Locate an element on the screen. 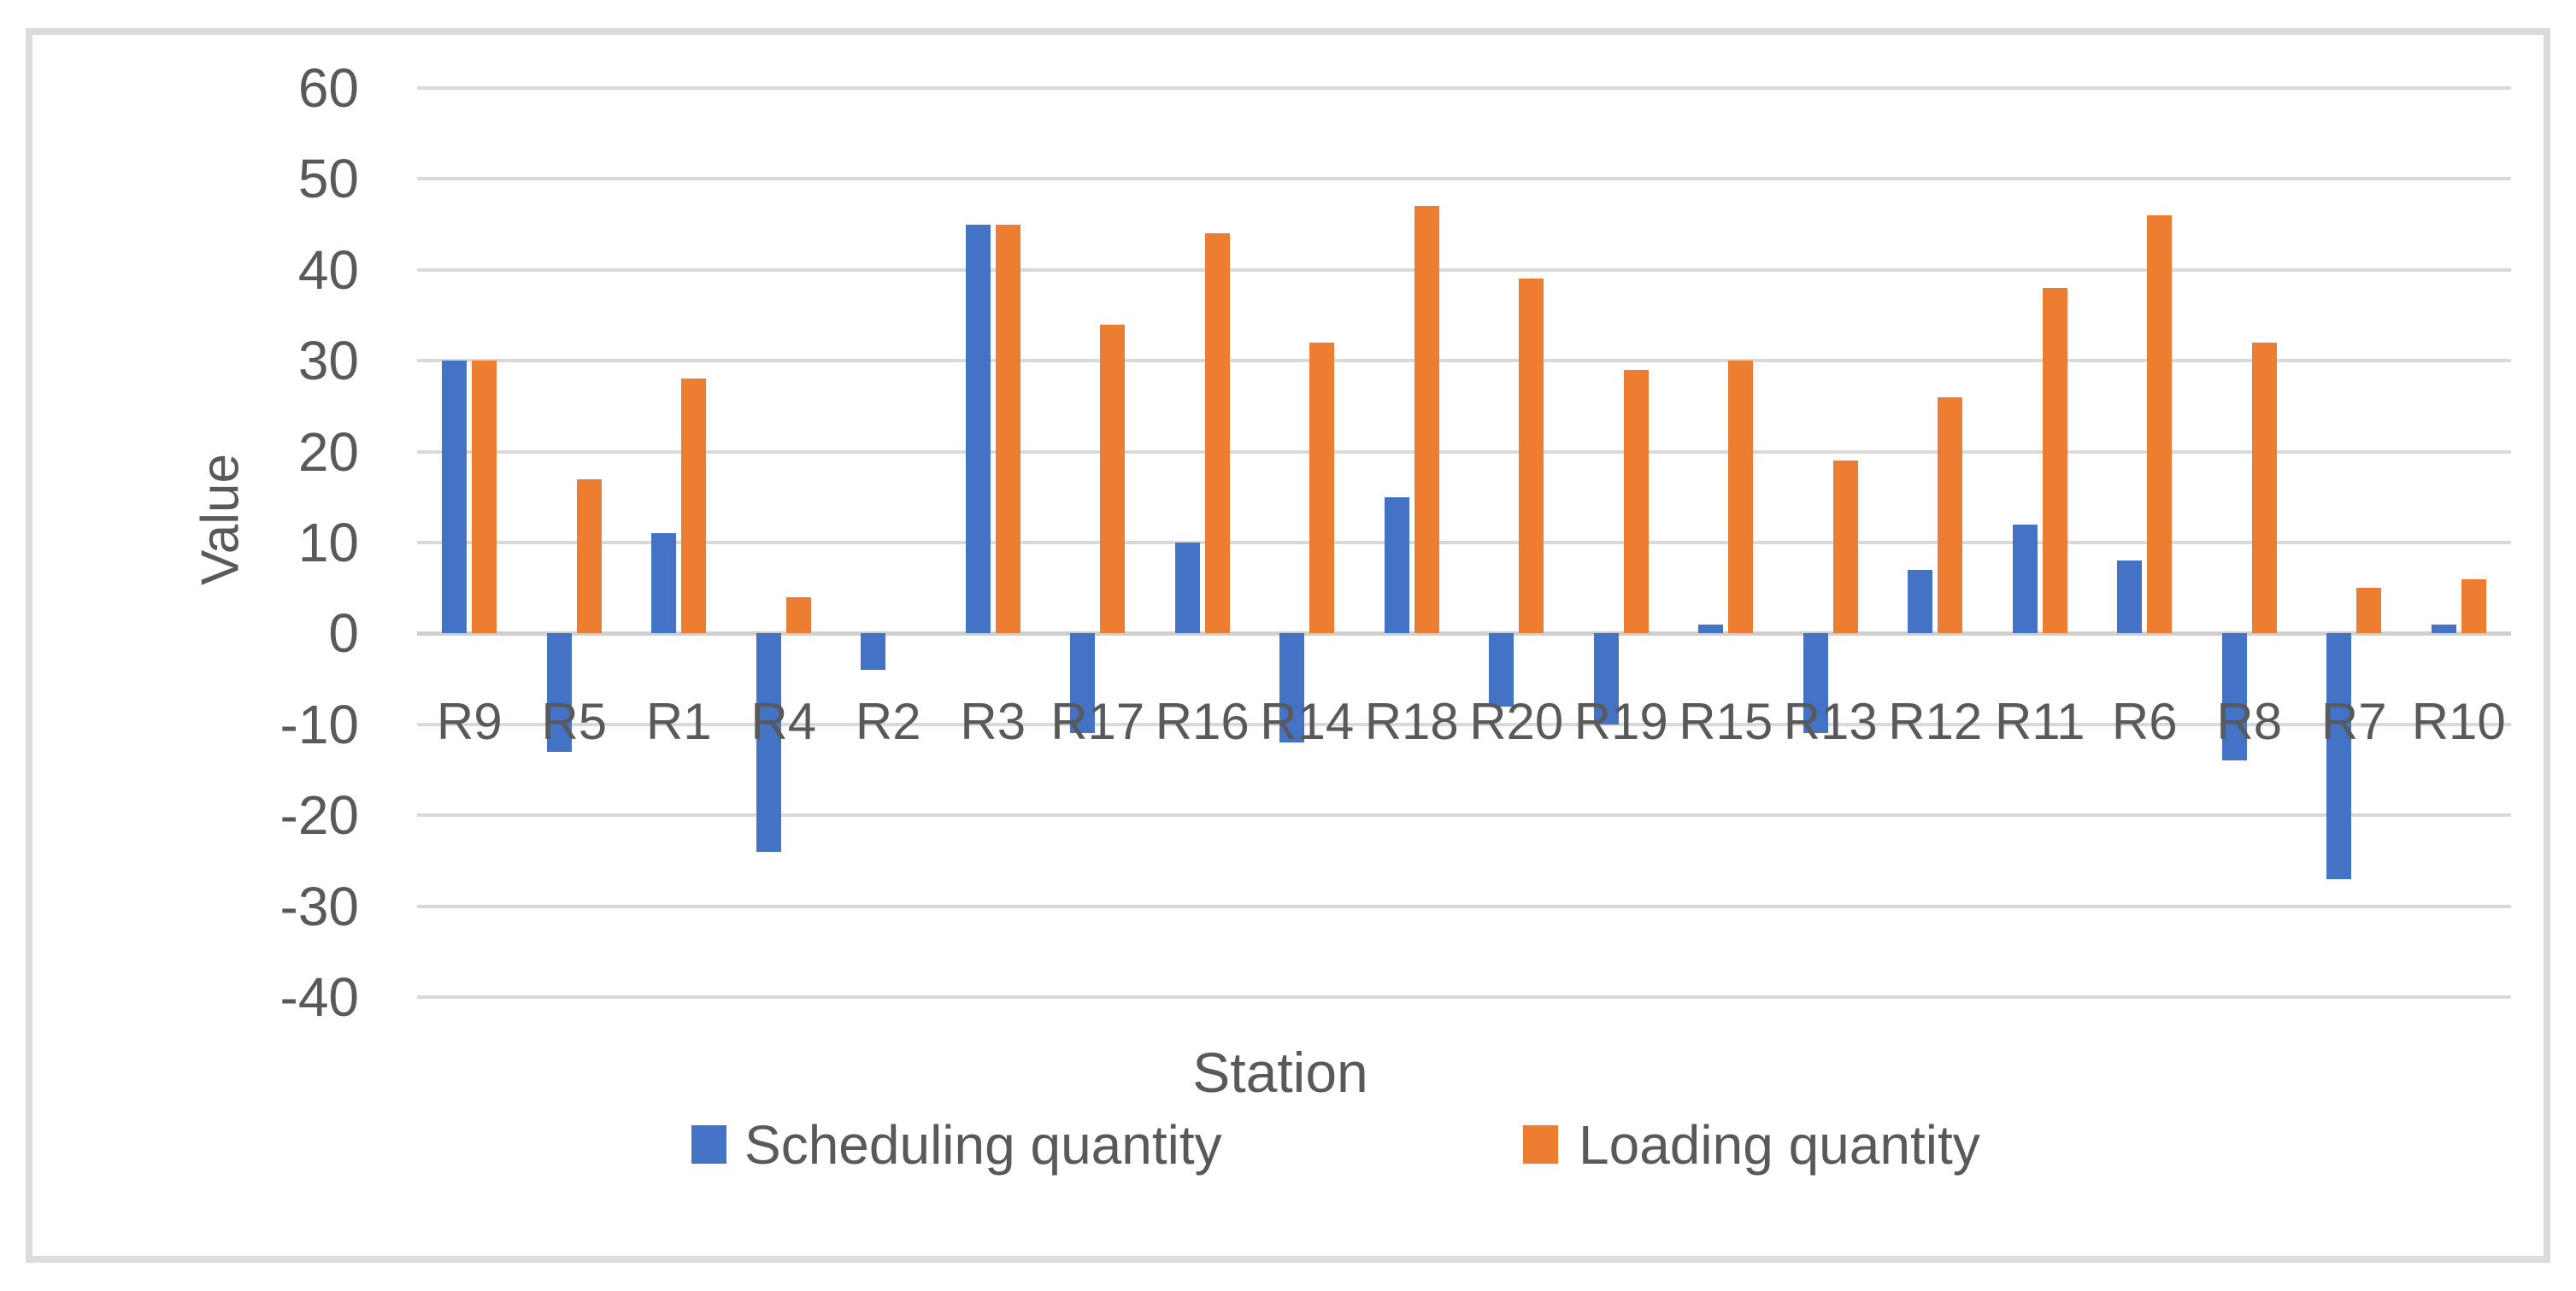 The width and height of the screenshot is (2576, 1291). legend-label-scheduling-quantity: Scheduling quantity is located at coordinates (983, 1145).